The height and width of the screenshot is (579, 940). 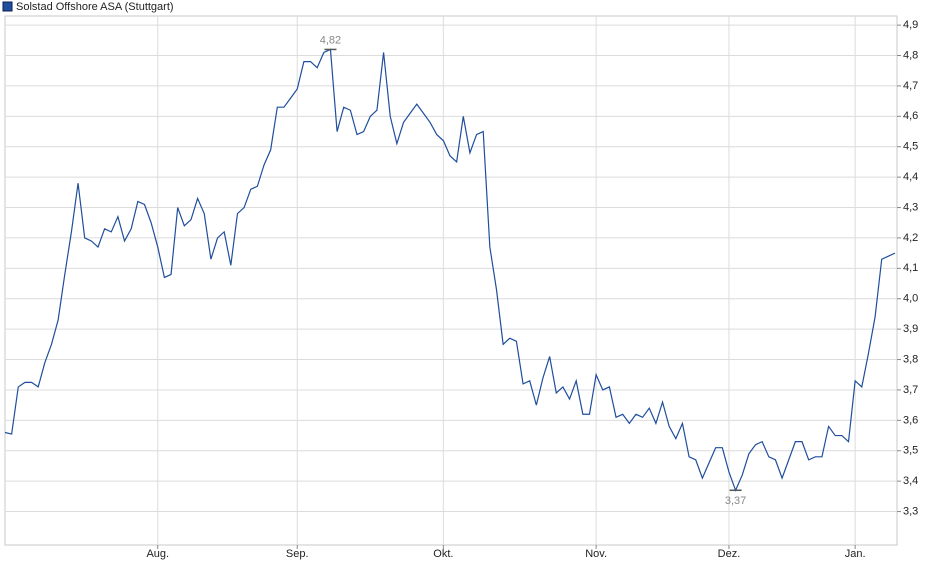 I want to click on x-tick-label: Sep., so click(x=297, y=554).